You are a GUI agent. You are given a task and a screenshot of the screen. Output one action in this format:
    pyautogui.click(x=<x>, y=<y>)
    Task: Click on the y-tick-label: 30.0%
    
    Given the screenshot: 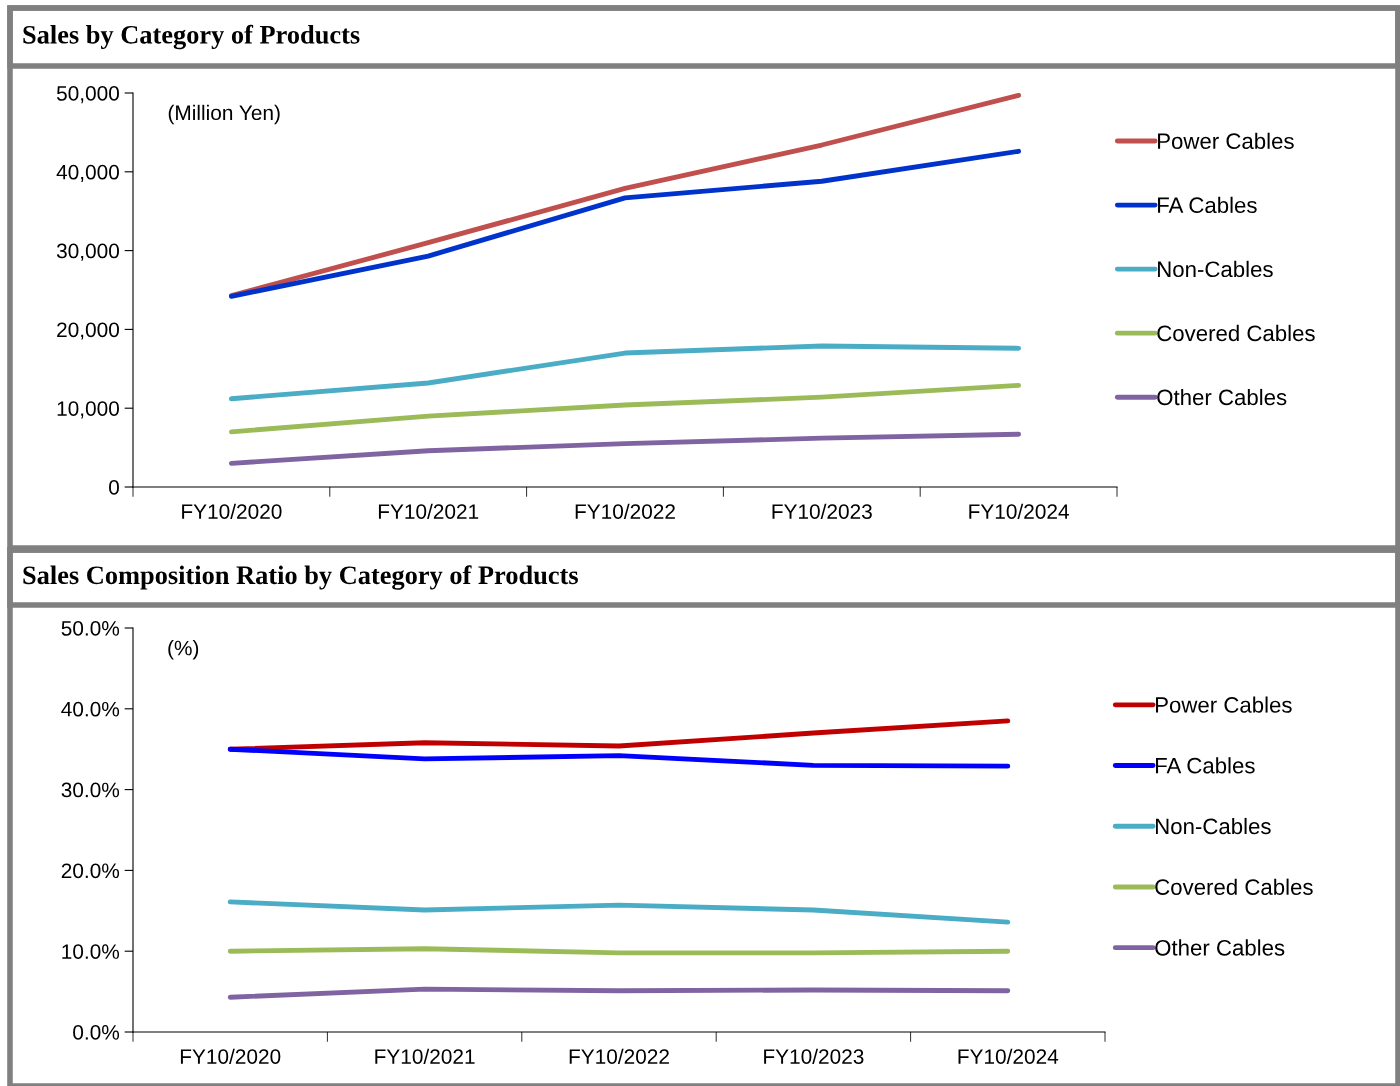 What is the action you would take?
    pyautogui.click(x=90, y=790)
    